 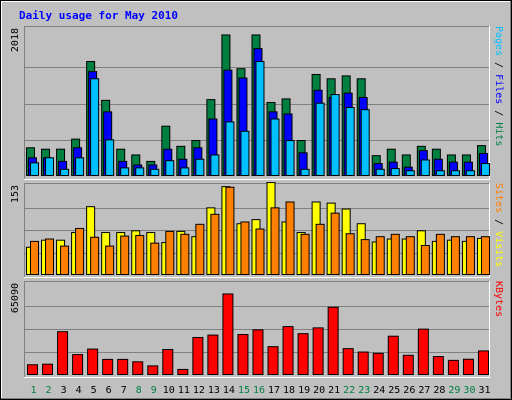 I want to click on x-tick-label: 21, so click(x=334, y=390).